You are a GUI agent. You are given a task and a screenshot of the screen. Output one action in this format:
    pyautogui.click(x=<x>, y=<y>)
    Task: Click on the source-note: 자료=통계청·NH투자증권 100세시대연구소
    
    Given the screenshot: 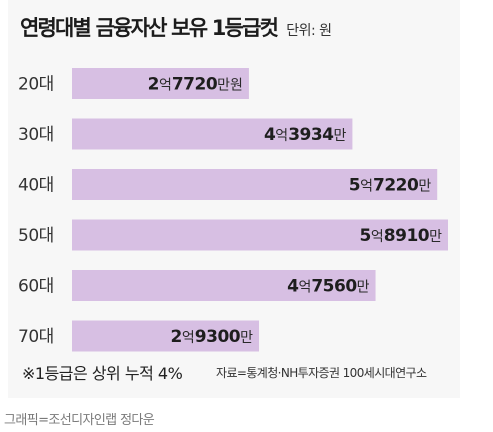 What is the action you would take?
    pyautogui.click(x=321, y=373)
    